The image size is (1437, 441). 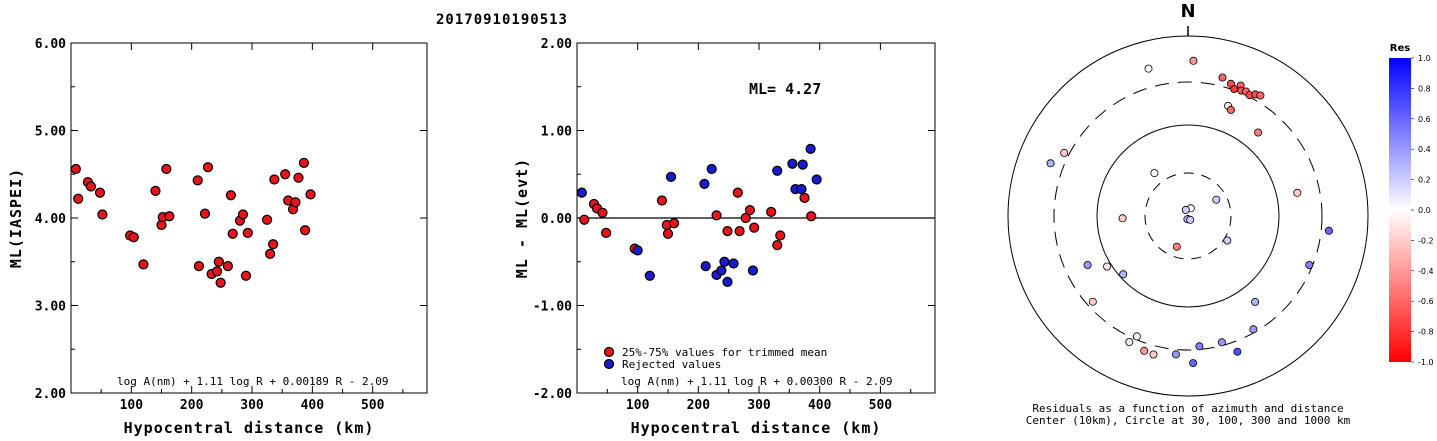 I want to click on colorbar-tick-label: -0.4, so click(x=1426, y=271).